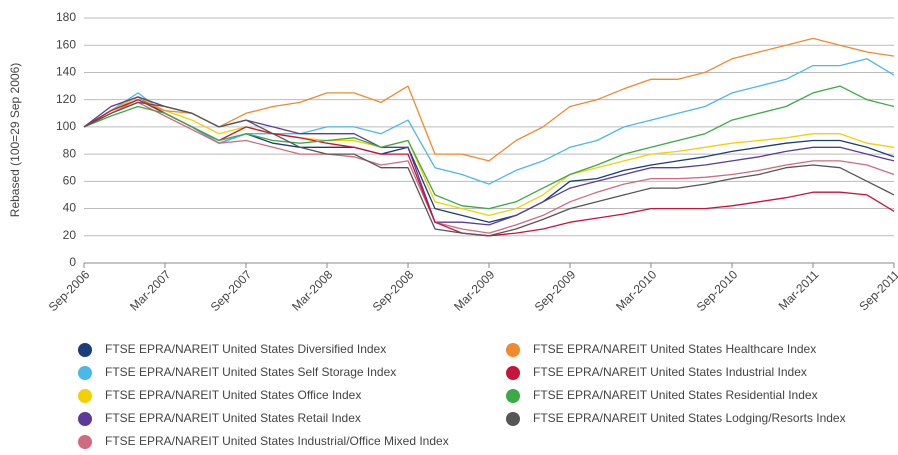 This screenshot has width=898, height=455. I want to click on y-tick-label: 100, so click(66, 126).